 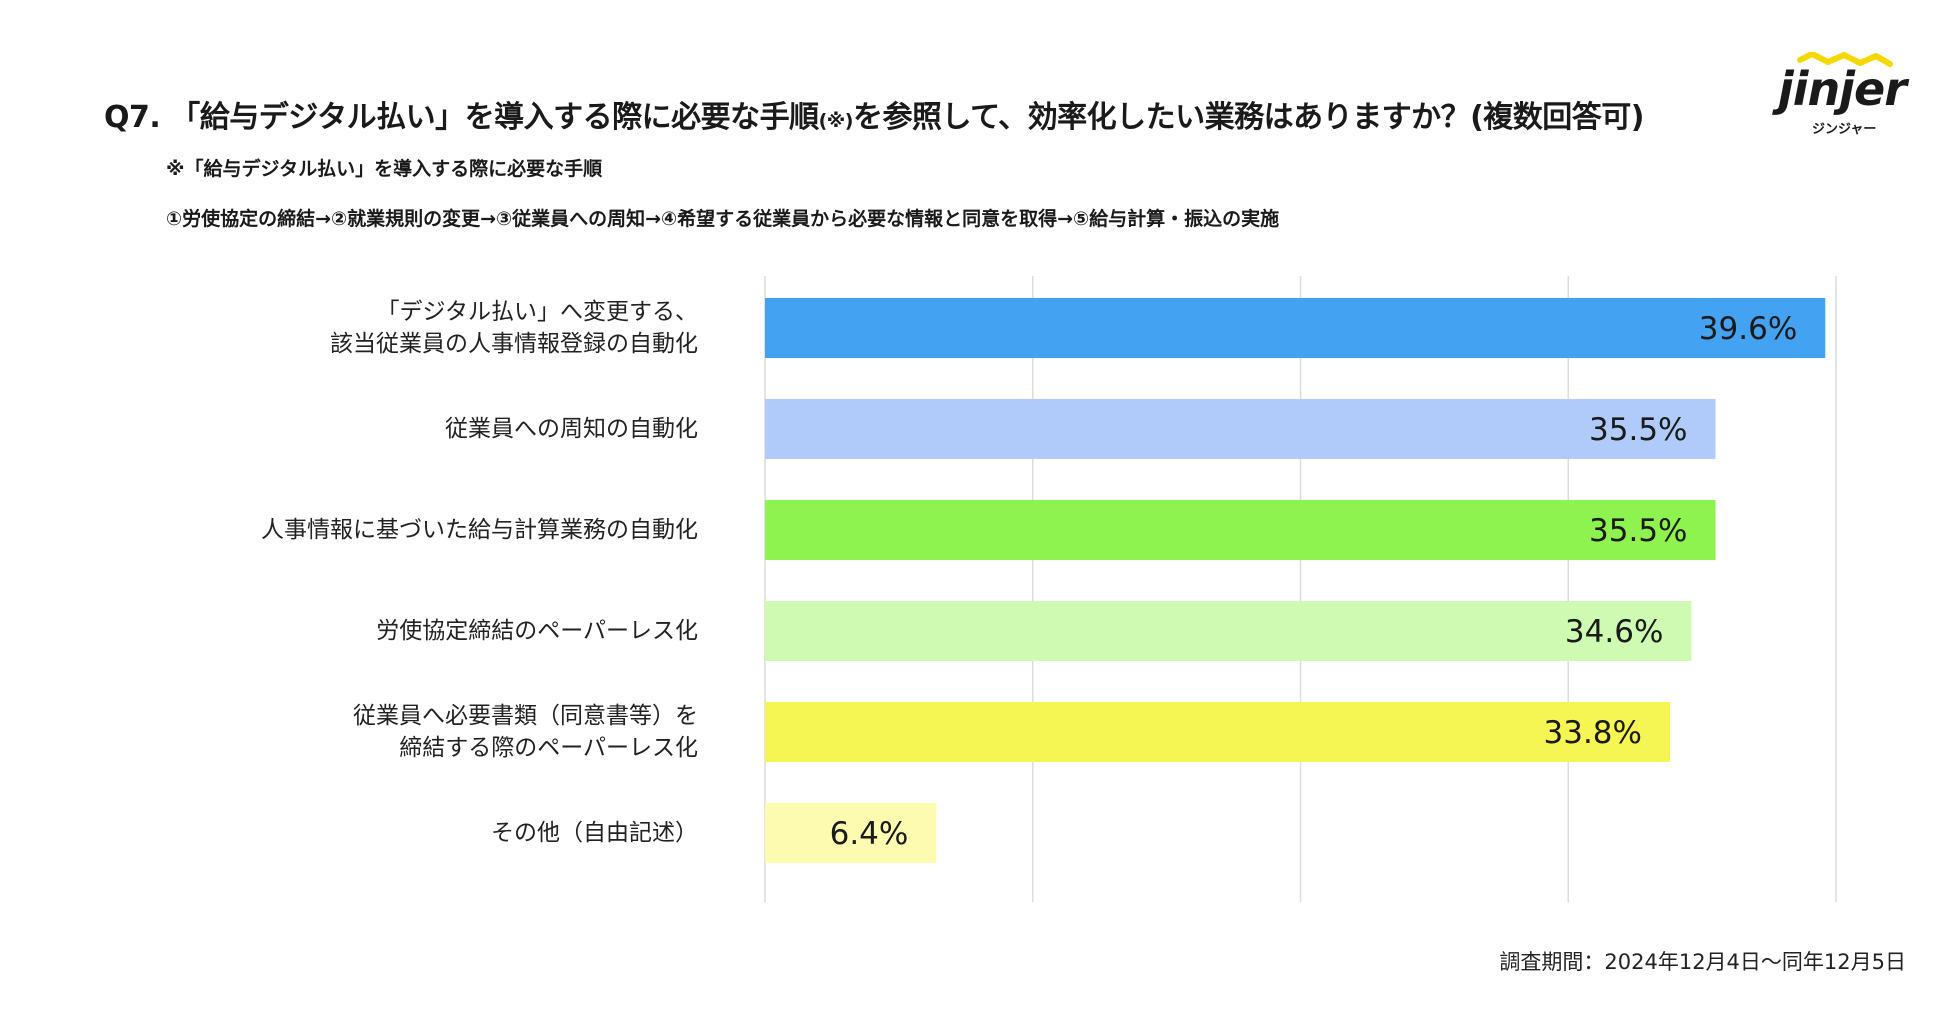 I want to click on category-label-line: 人事情報に基づいた給与計算業務の自動化, so click(x=479, y=530).